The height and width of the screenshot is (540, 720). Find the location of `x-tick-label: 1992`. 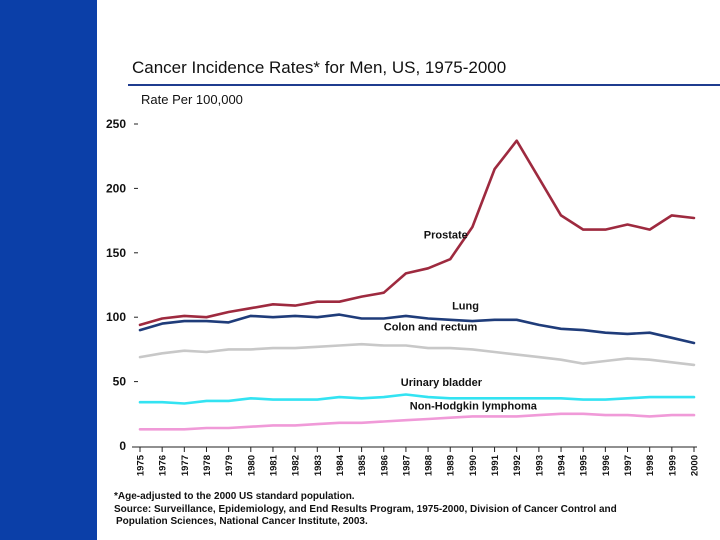

x-tick-label: 1992 is located at coordinates (517, 465).